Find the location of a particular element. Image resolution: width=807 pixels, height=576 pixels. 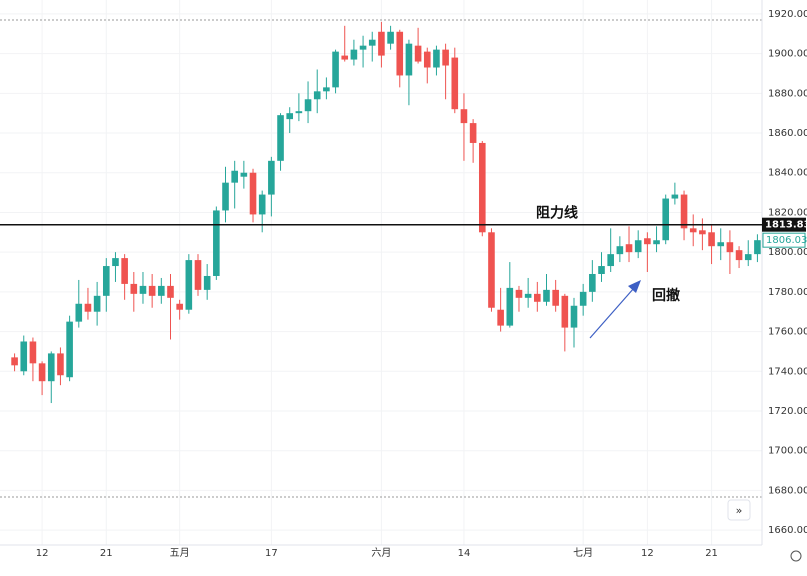

x-tick-label: 七月 is located at coordinates (583, 553).